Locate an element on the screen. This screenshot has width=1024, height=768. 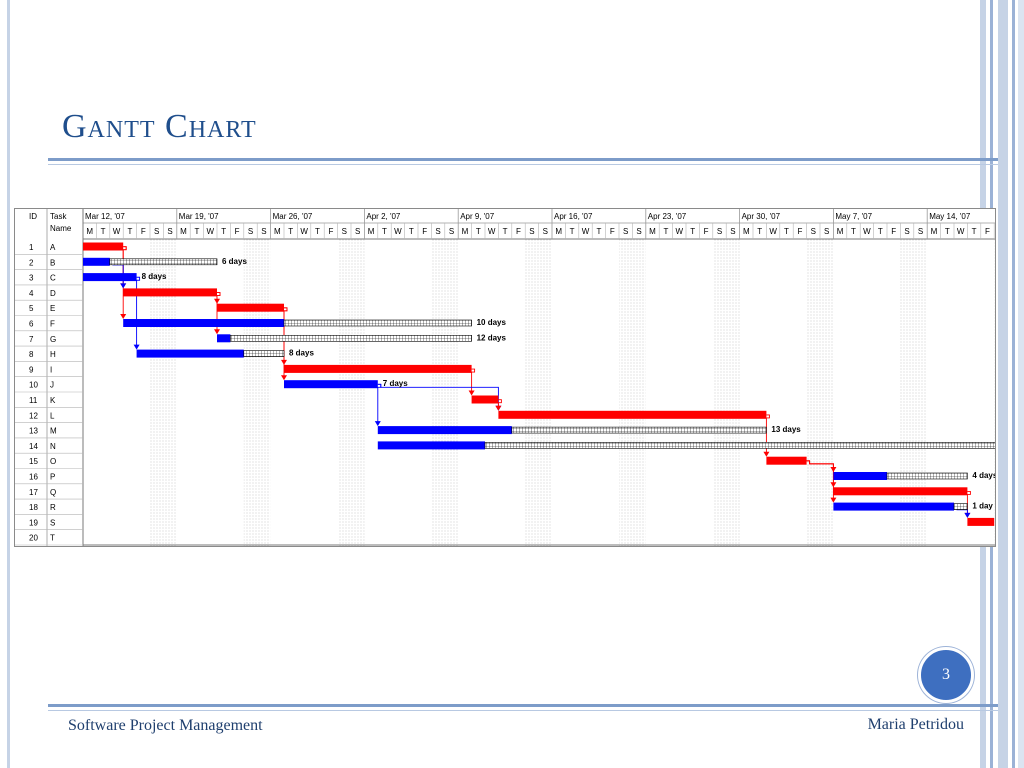
slack-label: 10 days is located at coordinates (492, 322).